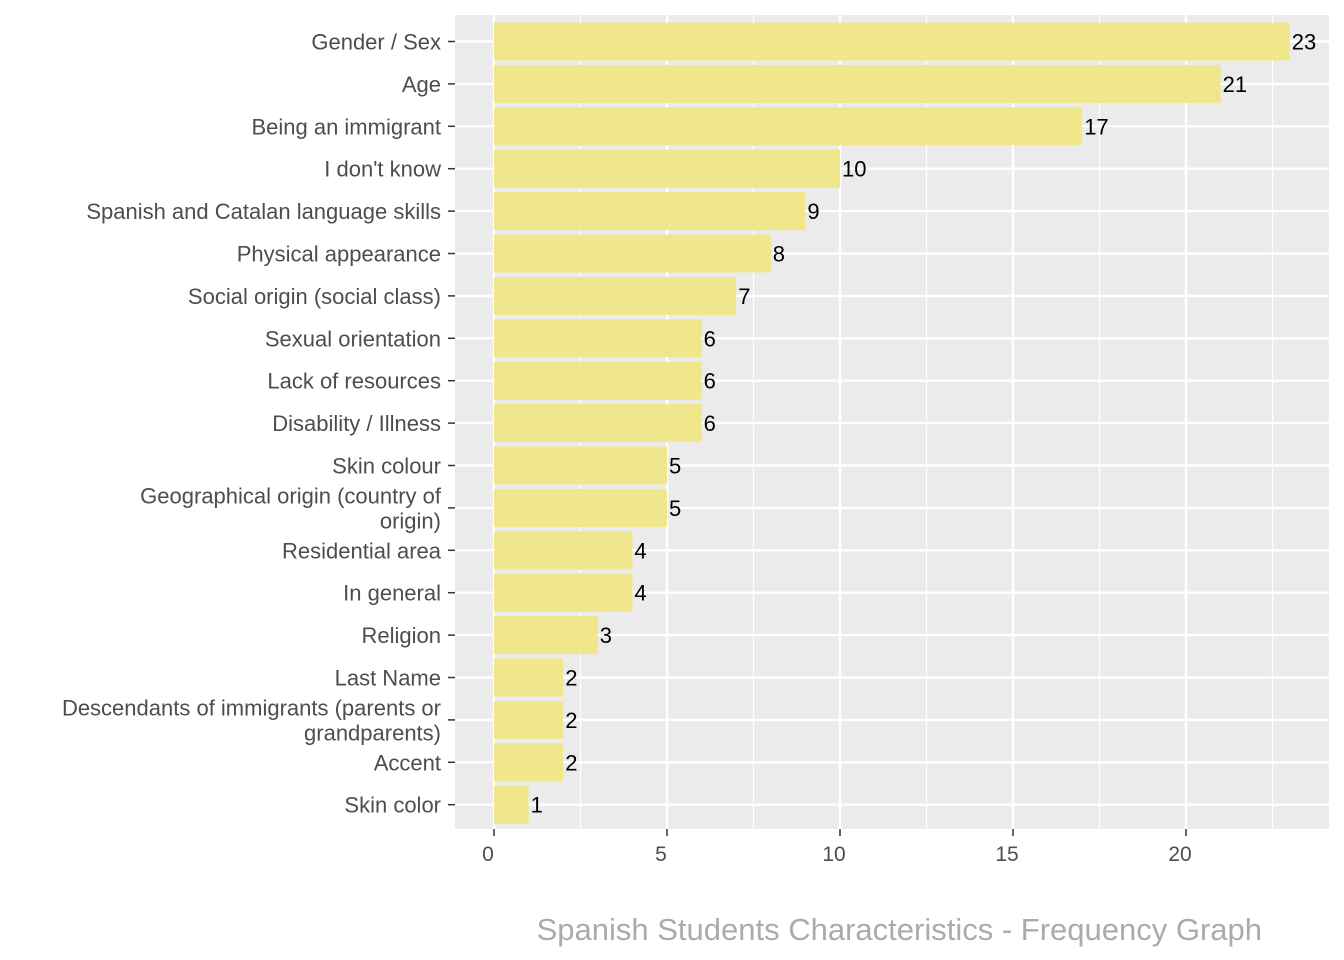  What do you see at coordinates (854, 169) in the screenshot?
I see `data-label: 10` at bounding box center [854, 169].